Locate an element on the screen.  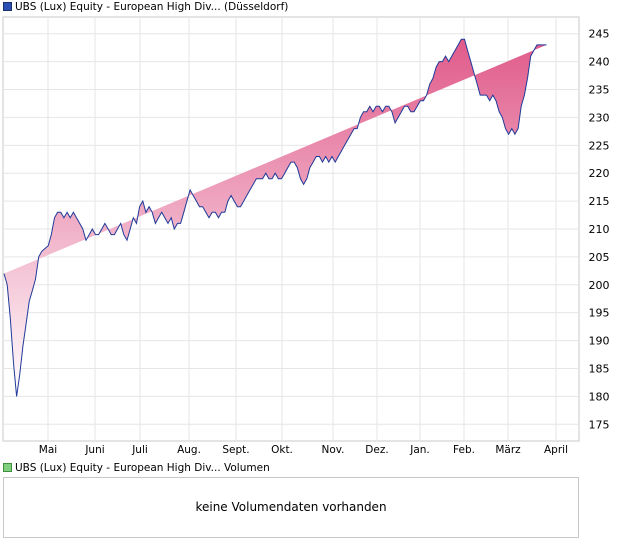
x-tick-label: Jan. is located at coordinates (419, 450).